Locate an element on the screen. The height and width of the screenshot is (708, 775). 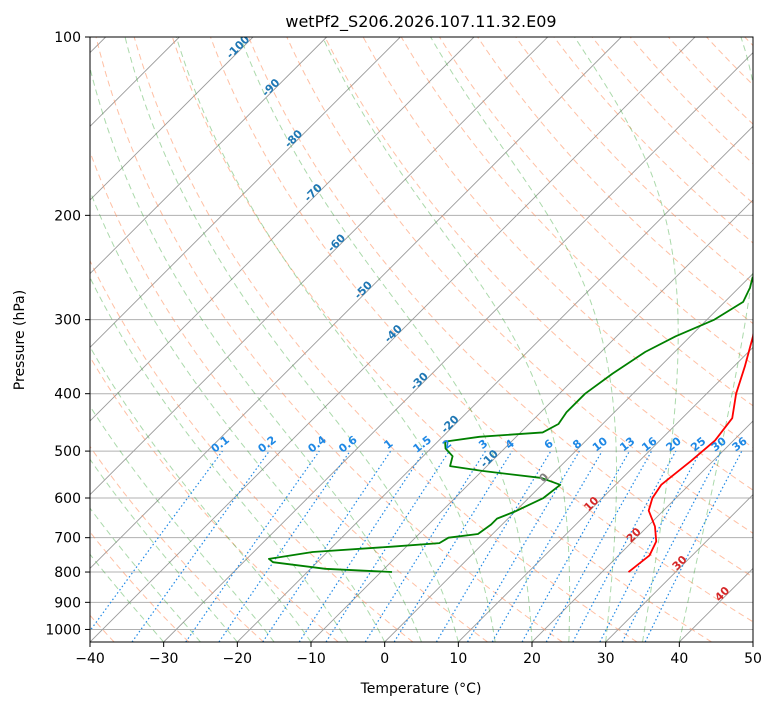
y-tick-label: 900 is located at coordinates (67, 603).